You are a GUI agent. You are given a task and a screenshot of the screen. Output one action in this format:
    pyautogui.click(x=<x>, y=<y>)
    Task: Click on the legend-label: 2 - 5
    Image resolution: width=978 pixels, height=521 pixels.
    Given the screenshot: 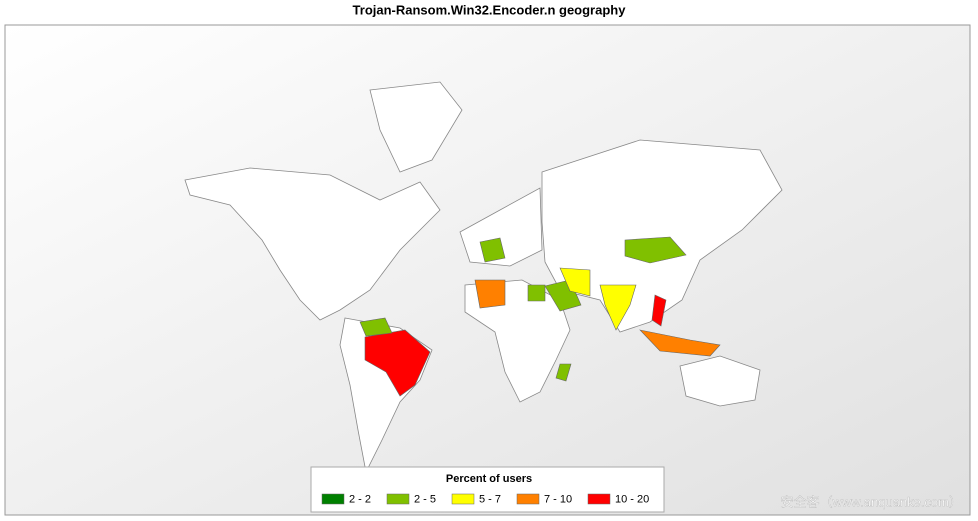 What is the action you would take?
    pyautogui.click(x=425, y=499)
    